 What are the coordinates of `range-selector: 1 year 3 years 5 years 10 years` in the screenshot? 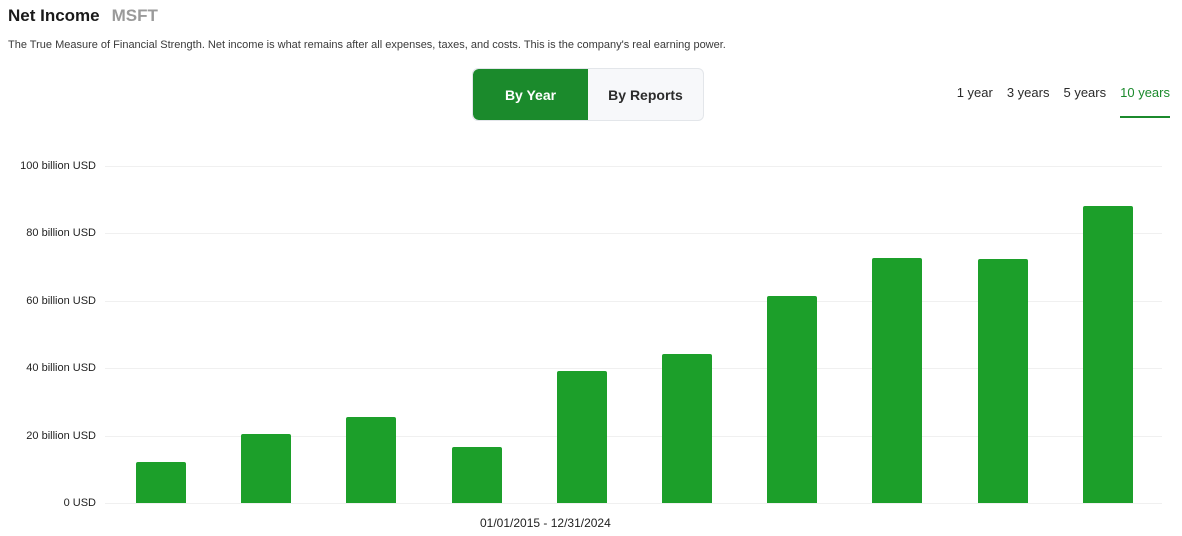 It's located at (1063, 101).